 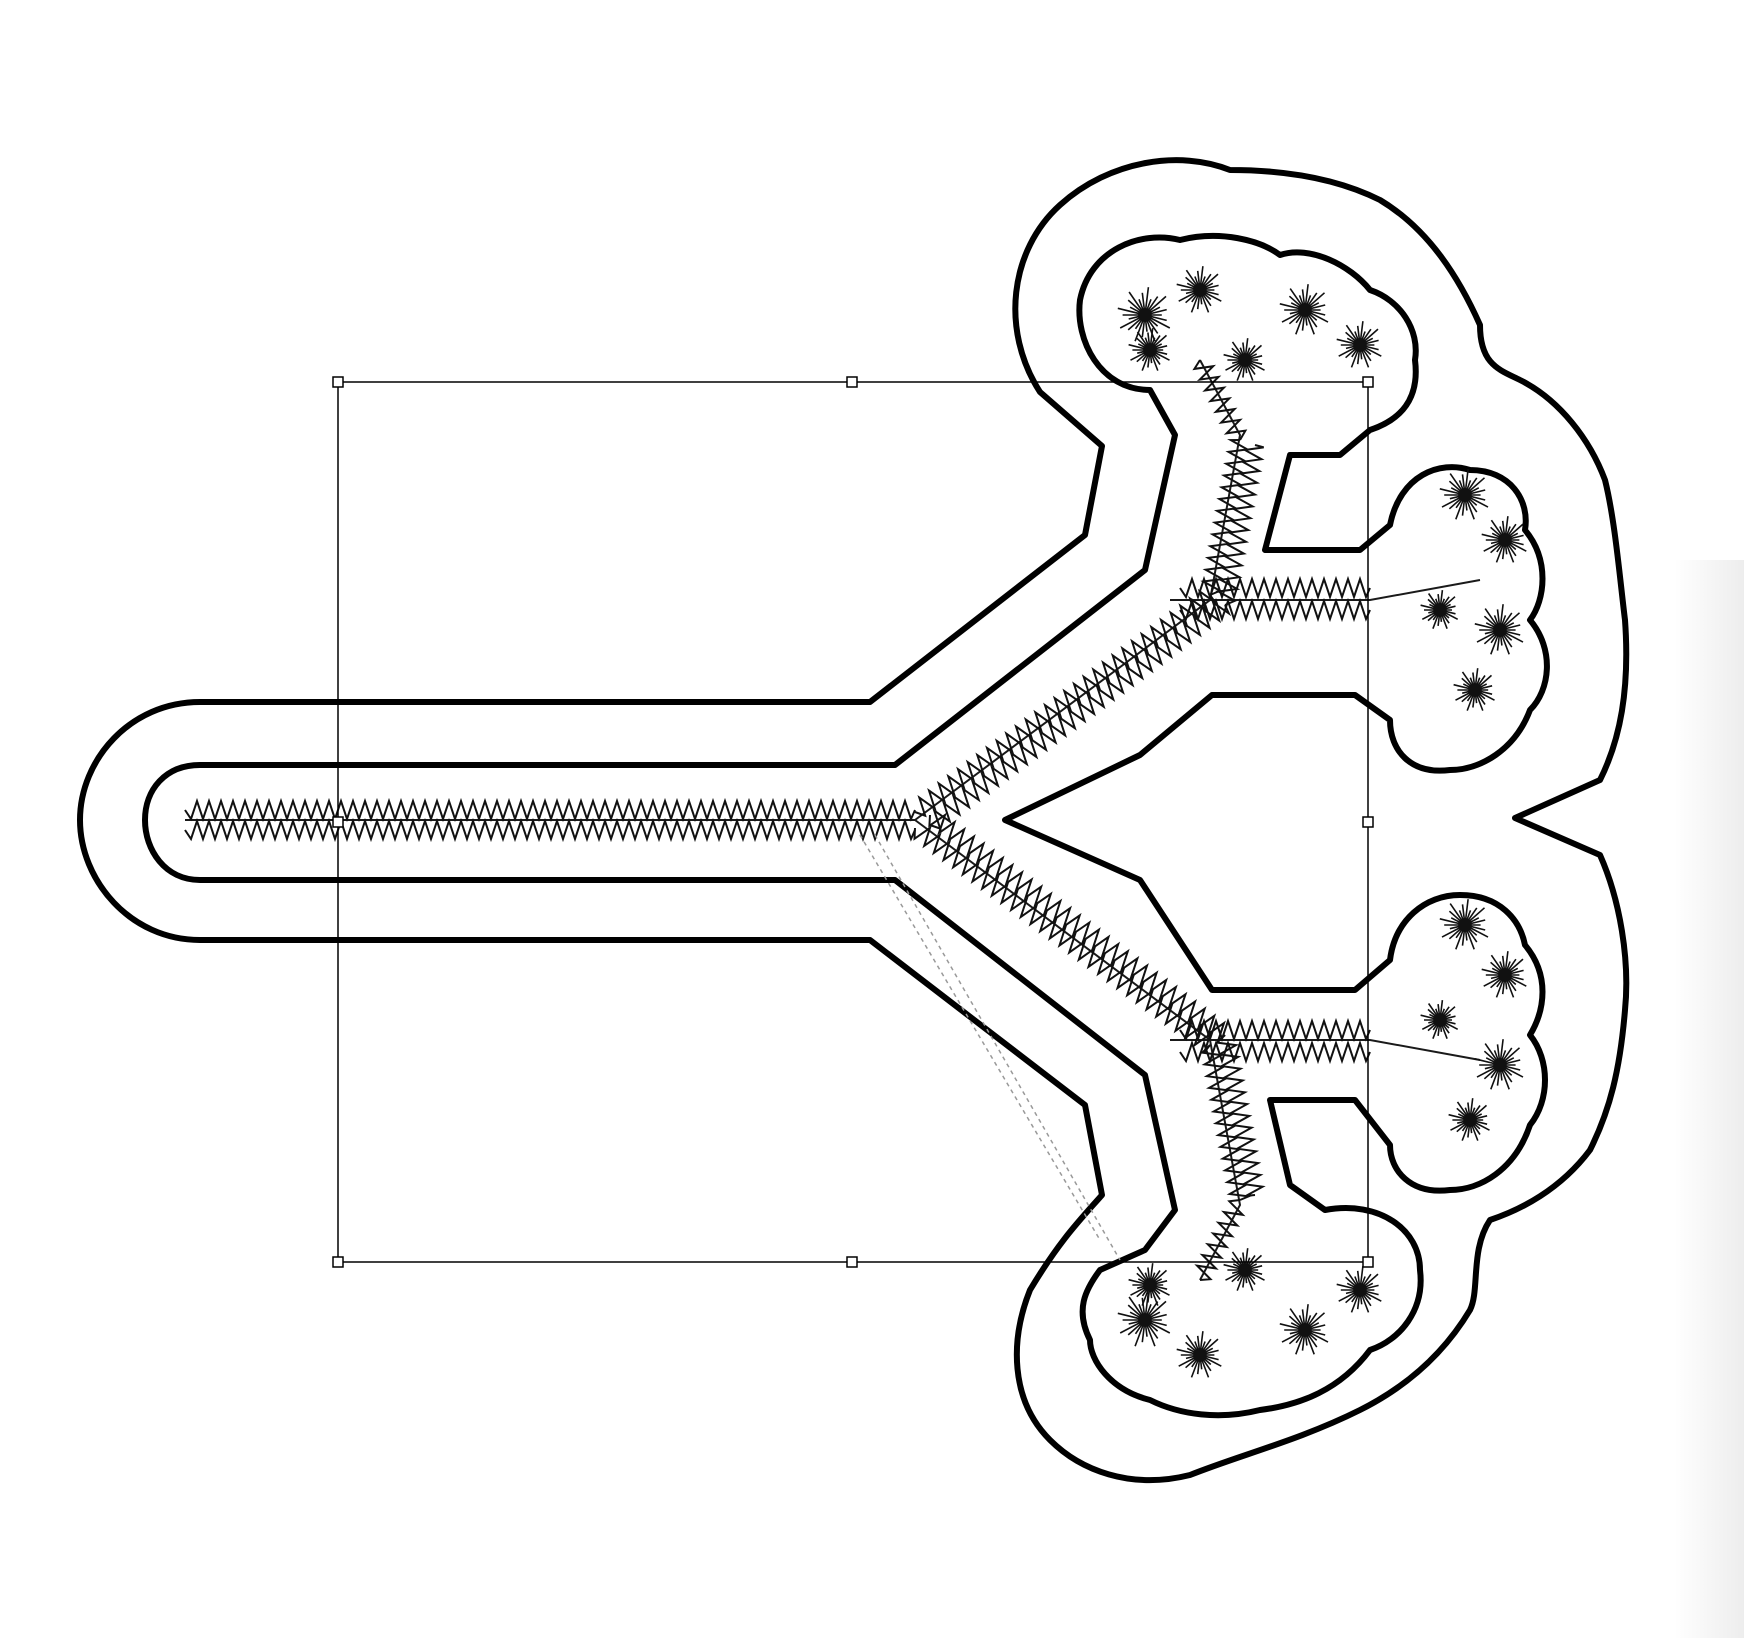 What do you see at coordinates (852, 382) in the screenshot?
I see `resize-handle-top-middle` at bounding box center [852, 382].